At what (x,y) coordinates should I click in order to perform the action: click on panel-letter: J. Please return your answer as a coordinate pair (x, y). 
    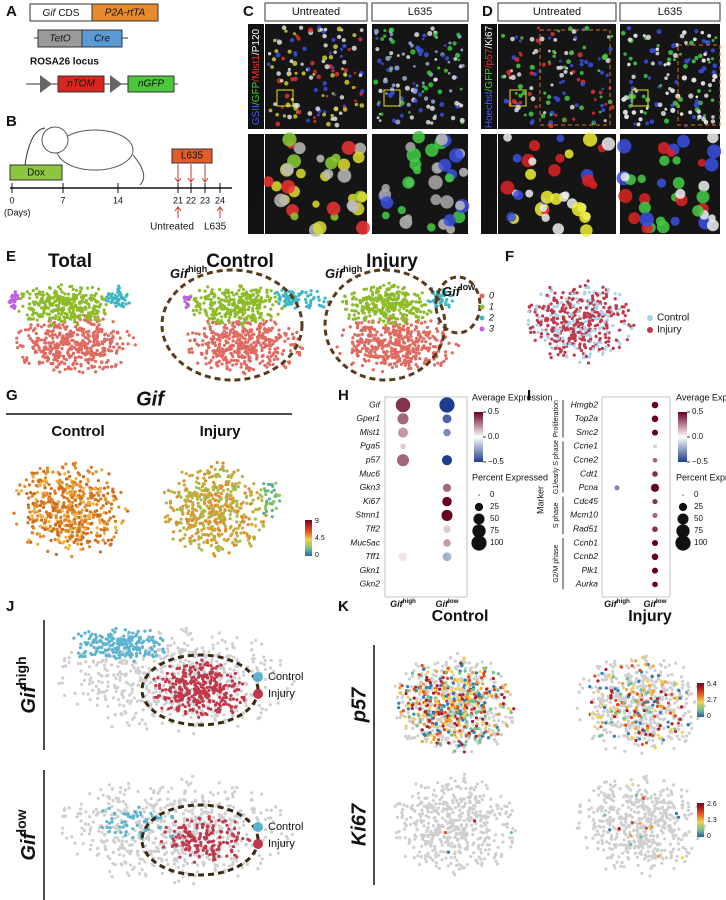
    Looking at the image, I should click on (10, 606).